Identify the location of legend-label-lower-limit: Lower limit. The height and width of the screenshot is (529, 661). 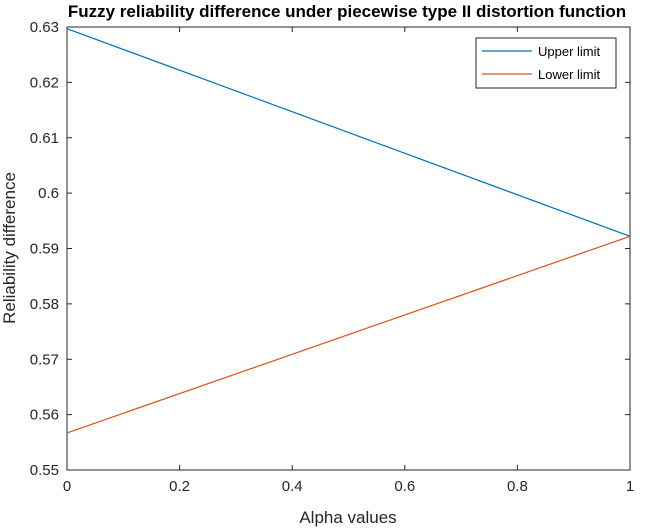
(569, 74).